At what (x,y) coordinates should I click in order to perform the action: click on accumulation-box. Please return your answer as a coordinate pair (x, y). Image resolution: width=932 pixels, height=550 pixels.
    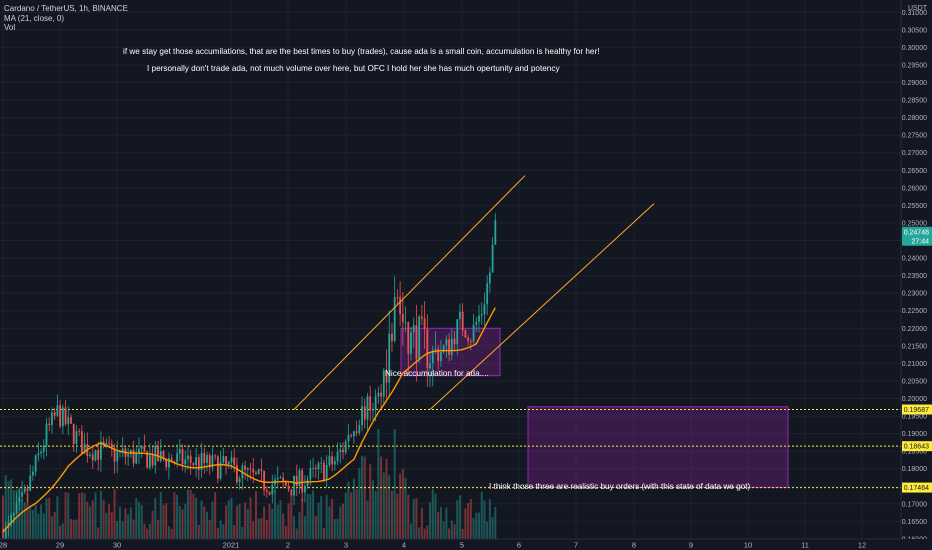
    Looking at the image, I should click on (450, 352).